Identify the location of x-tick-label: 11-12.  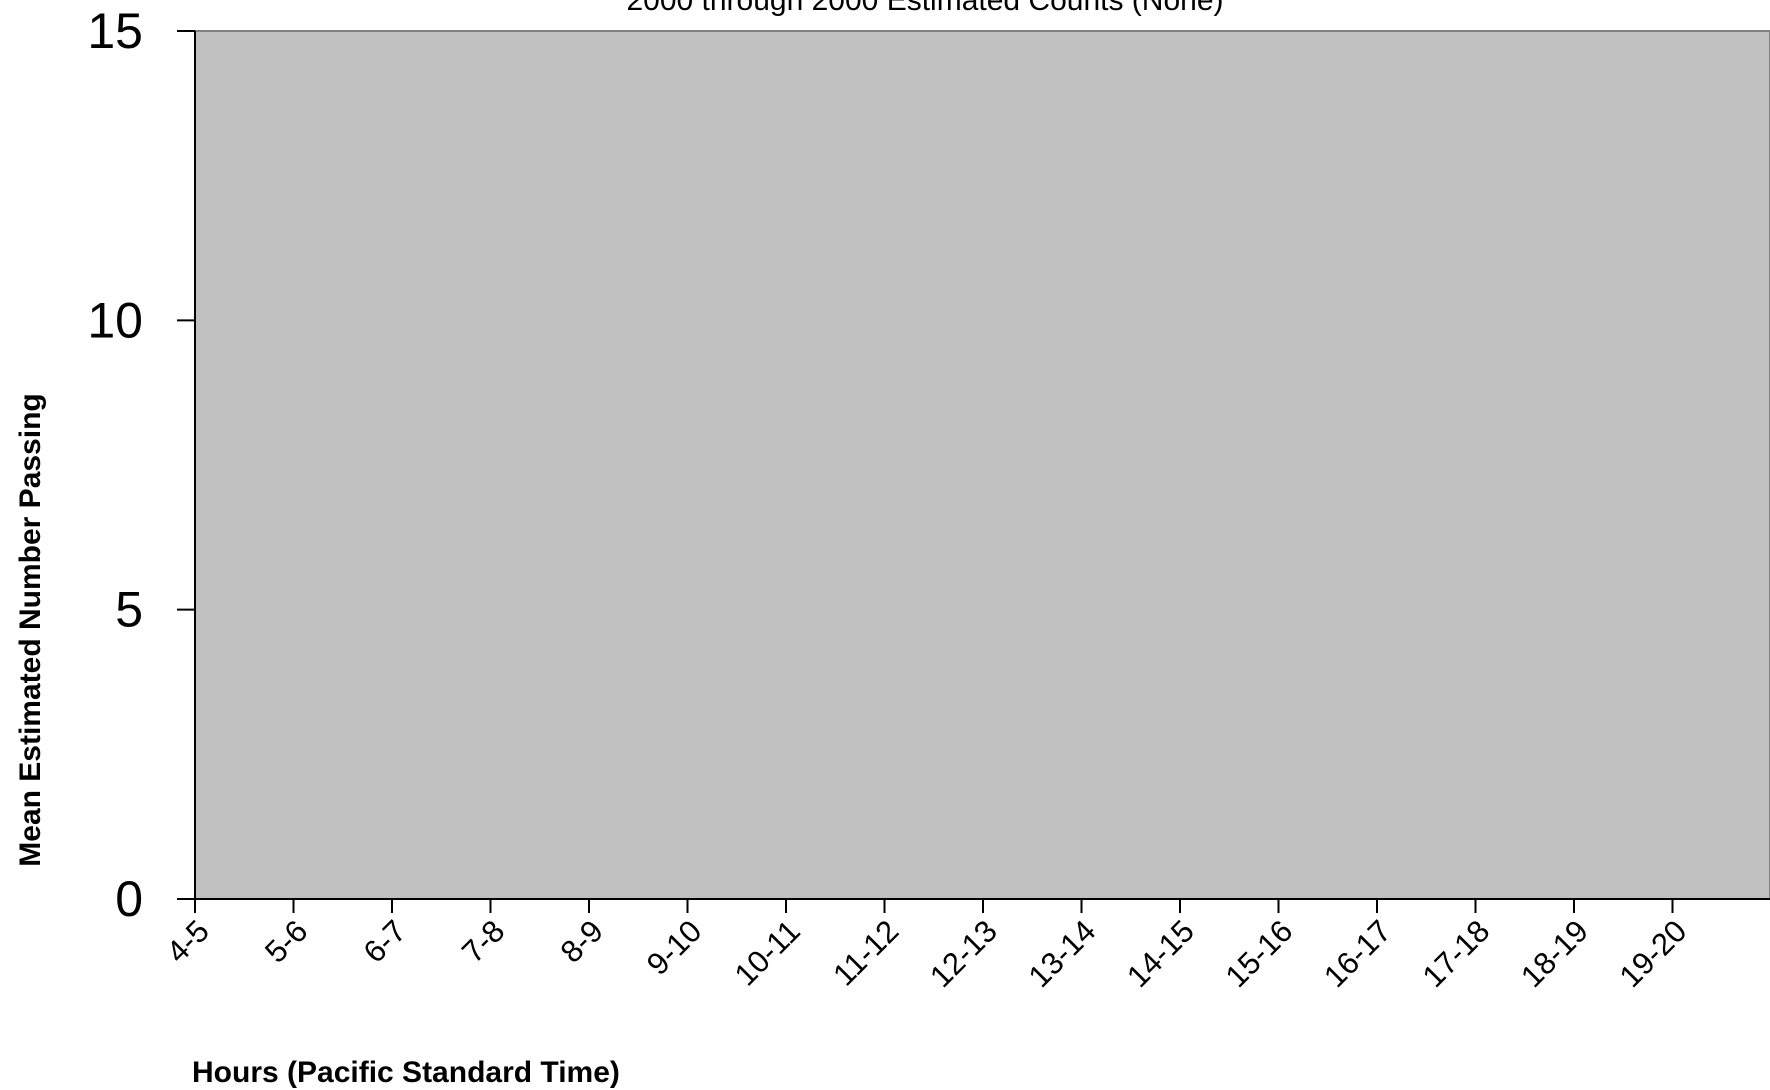
(865, 952).